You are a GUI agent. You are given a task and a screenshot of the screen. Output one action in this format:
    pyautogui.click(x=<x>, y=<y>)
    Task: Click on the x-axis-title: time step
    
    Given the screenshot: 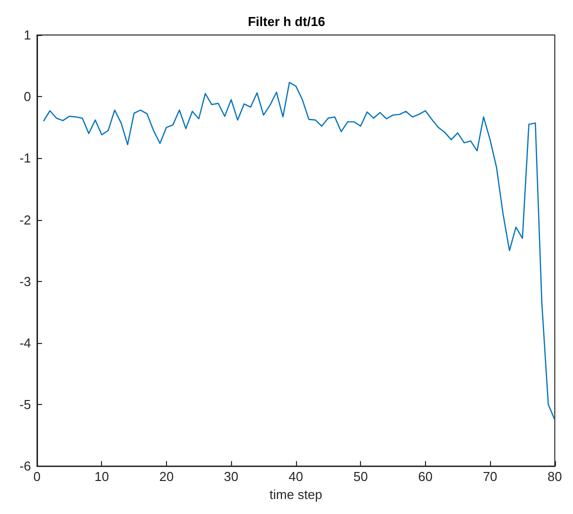 What is the action you would take?
    pyautogui.click(x=296, y=494)
    